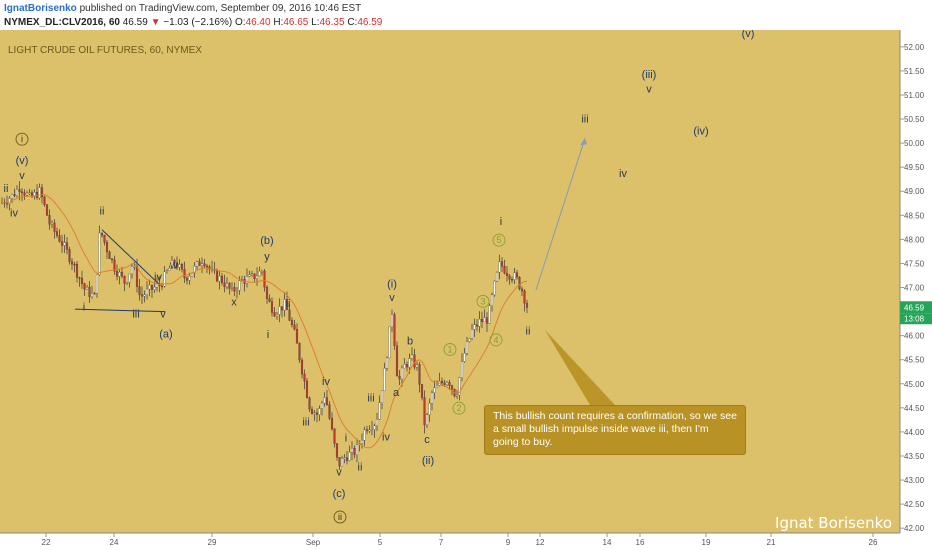 The image size is (932, 550). What do you see at coordinates (914, 307) in the screenshot?
I see `last-price-label: 46.59` at bounding box center [914, 307].